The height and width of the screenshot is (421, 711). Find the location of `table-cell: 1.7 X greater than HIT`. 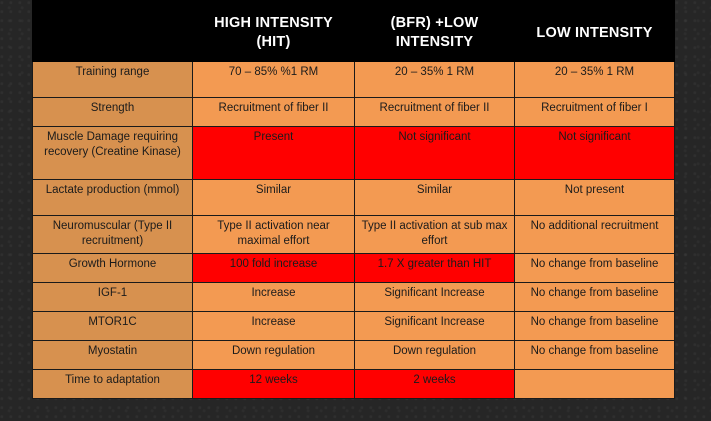

table-cell: 1.7 X greater than HIT is located at coordinates (434, 268).